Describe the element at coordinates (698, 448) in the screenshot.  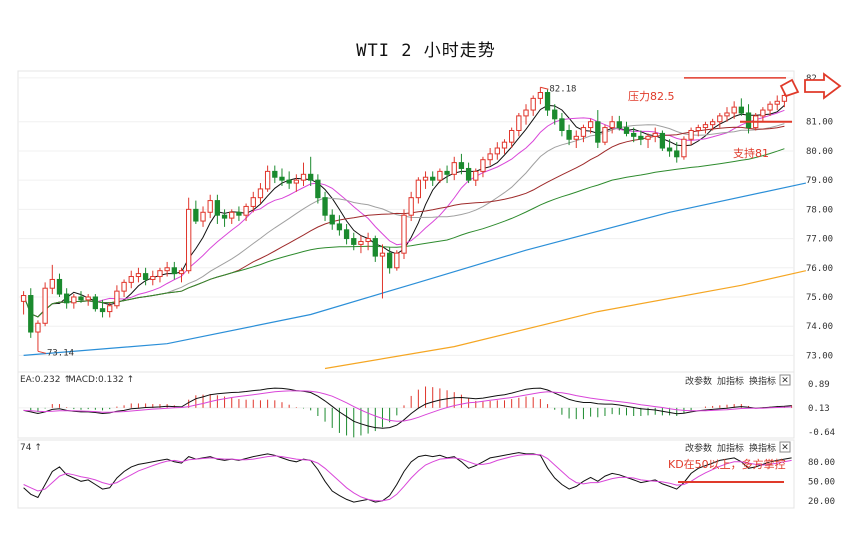
I see `kdj-panel-modify-params-button: 改参数` at that location.